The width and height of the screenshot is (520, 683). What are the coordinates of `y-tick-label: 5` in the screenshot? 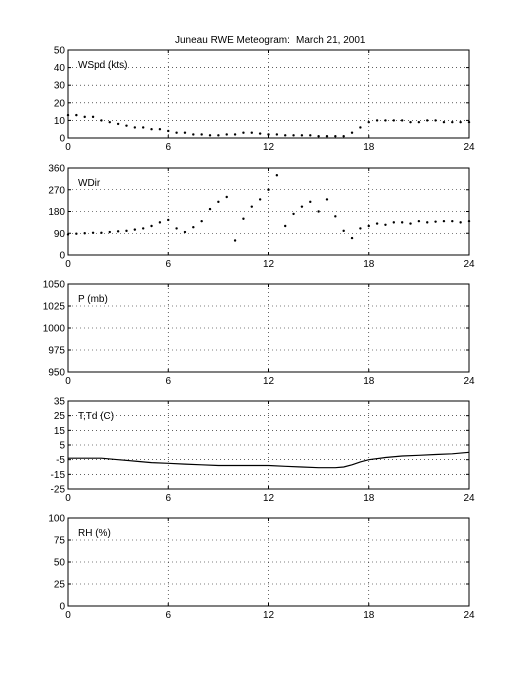 It's located at (62, 446).